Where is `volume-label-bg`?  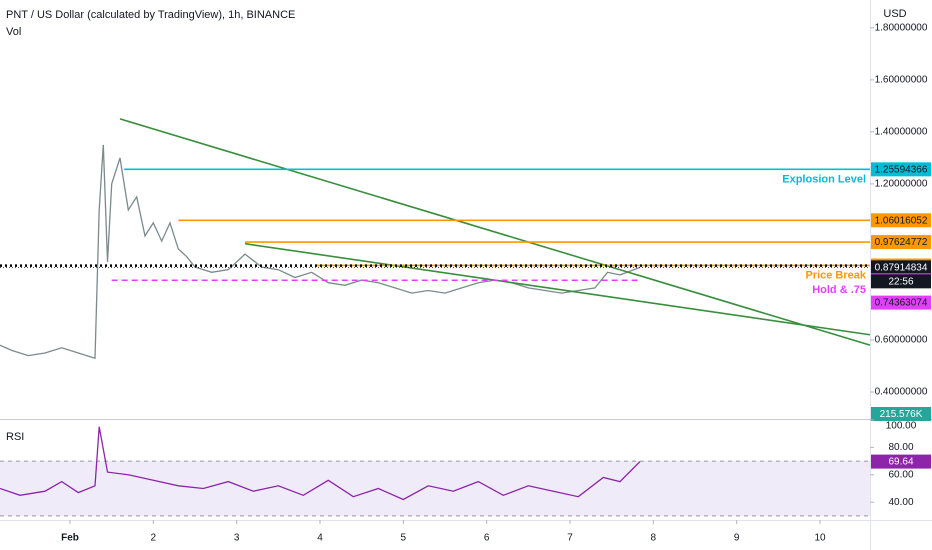 volume-label-bg is located at coordinates (901, 414).